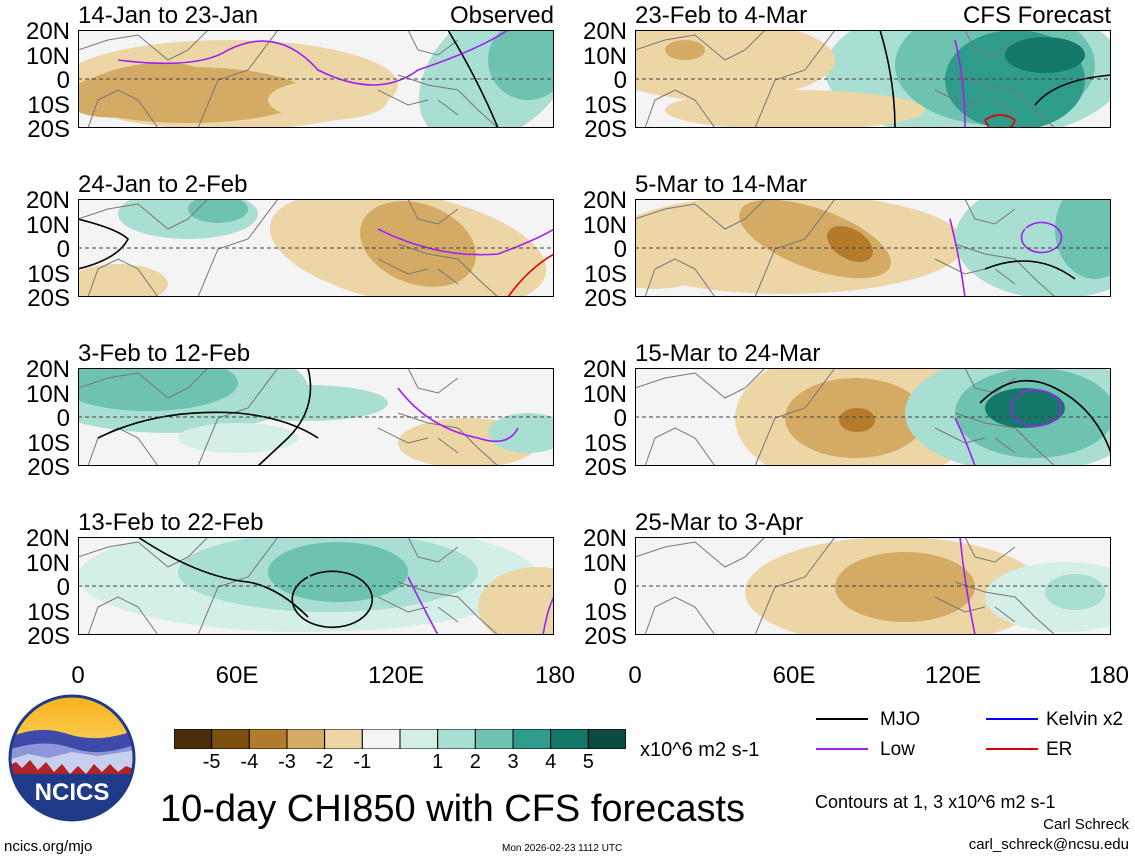  Describe the element at coordinates (249, 762) in the screenshot. I see `colorbar-tick-label: -4` at that location.